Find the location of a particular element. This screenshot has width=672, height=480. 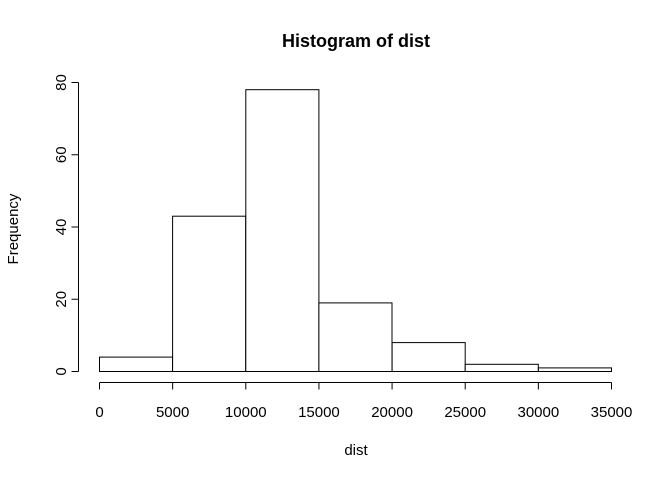

y-tick-label: 0 is located at coordinates (61, 371).